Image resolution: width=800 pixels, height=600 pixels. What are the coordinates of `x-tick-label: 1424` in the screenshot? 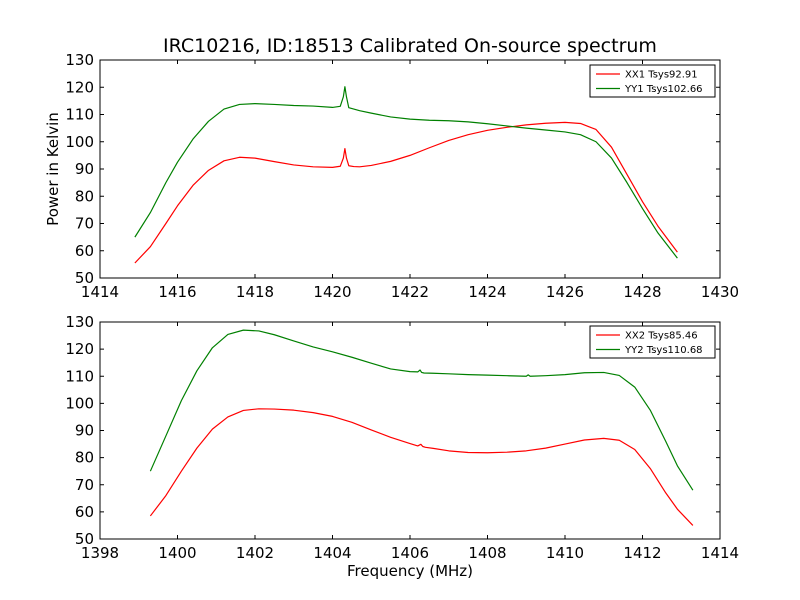 It's located at (487, 292).